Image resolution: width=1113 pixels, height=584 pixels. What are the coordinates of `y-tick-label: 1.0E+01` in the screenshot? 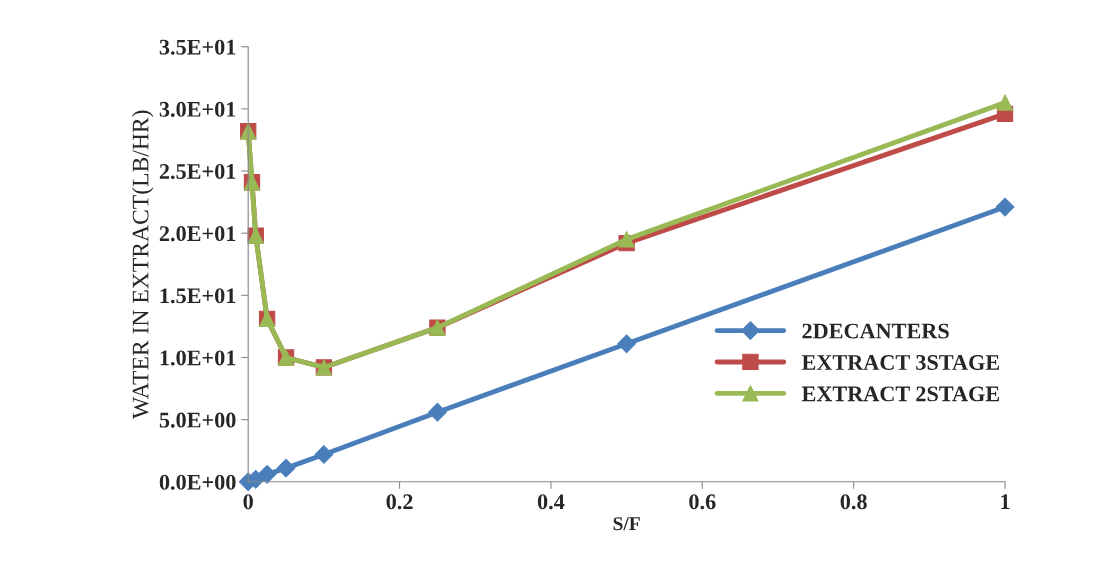 It's located at (198, 358).